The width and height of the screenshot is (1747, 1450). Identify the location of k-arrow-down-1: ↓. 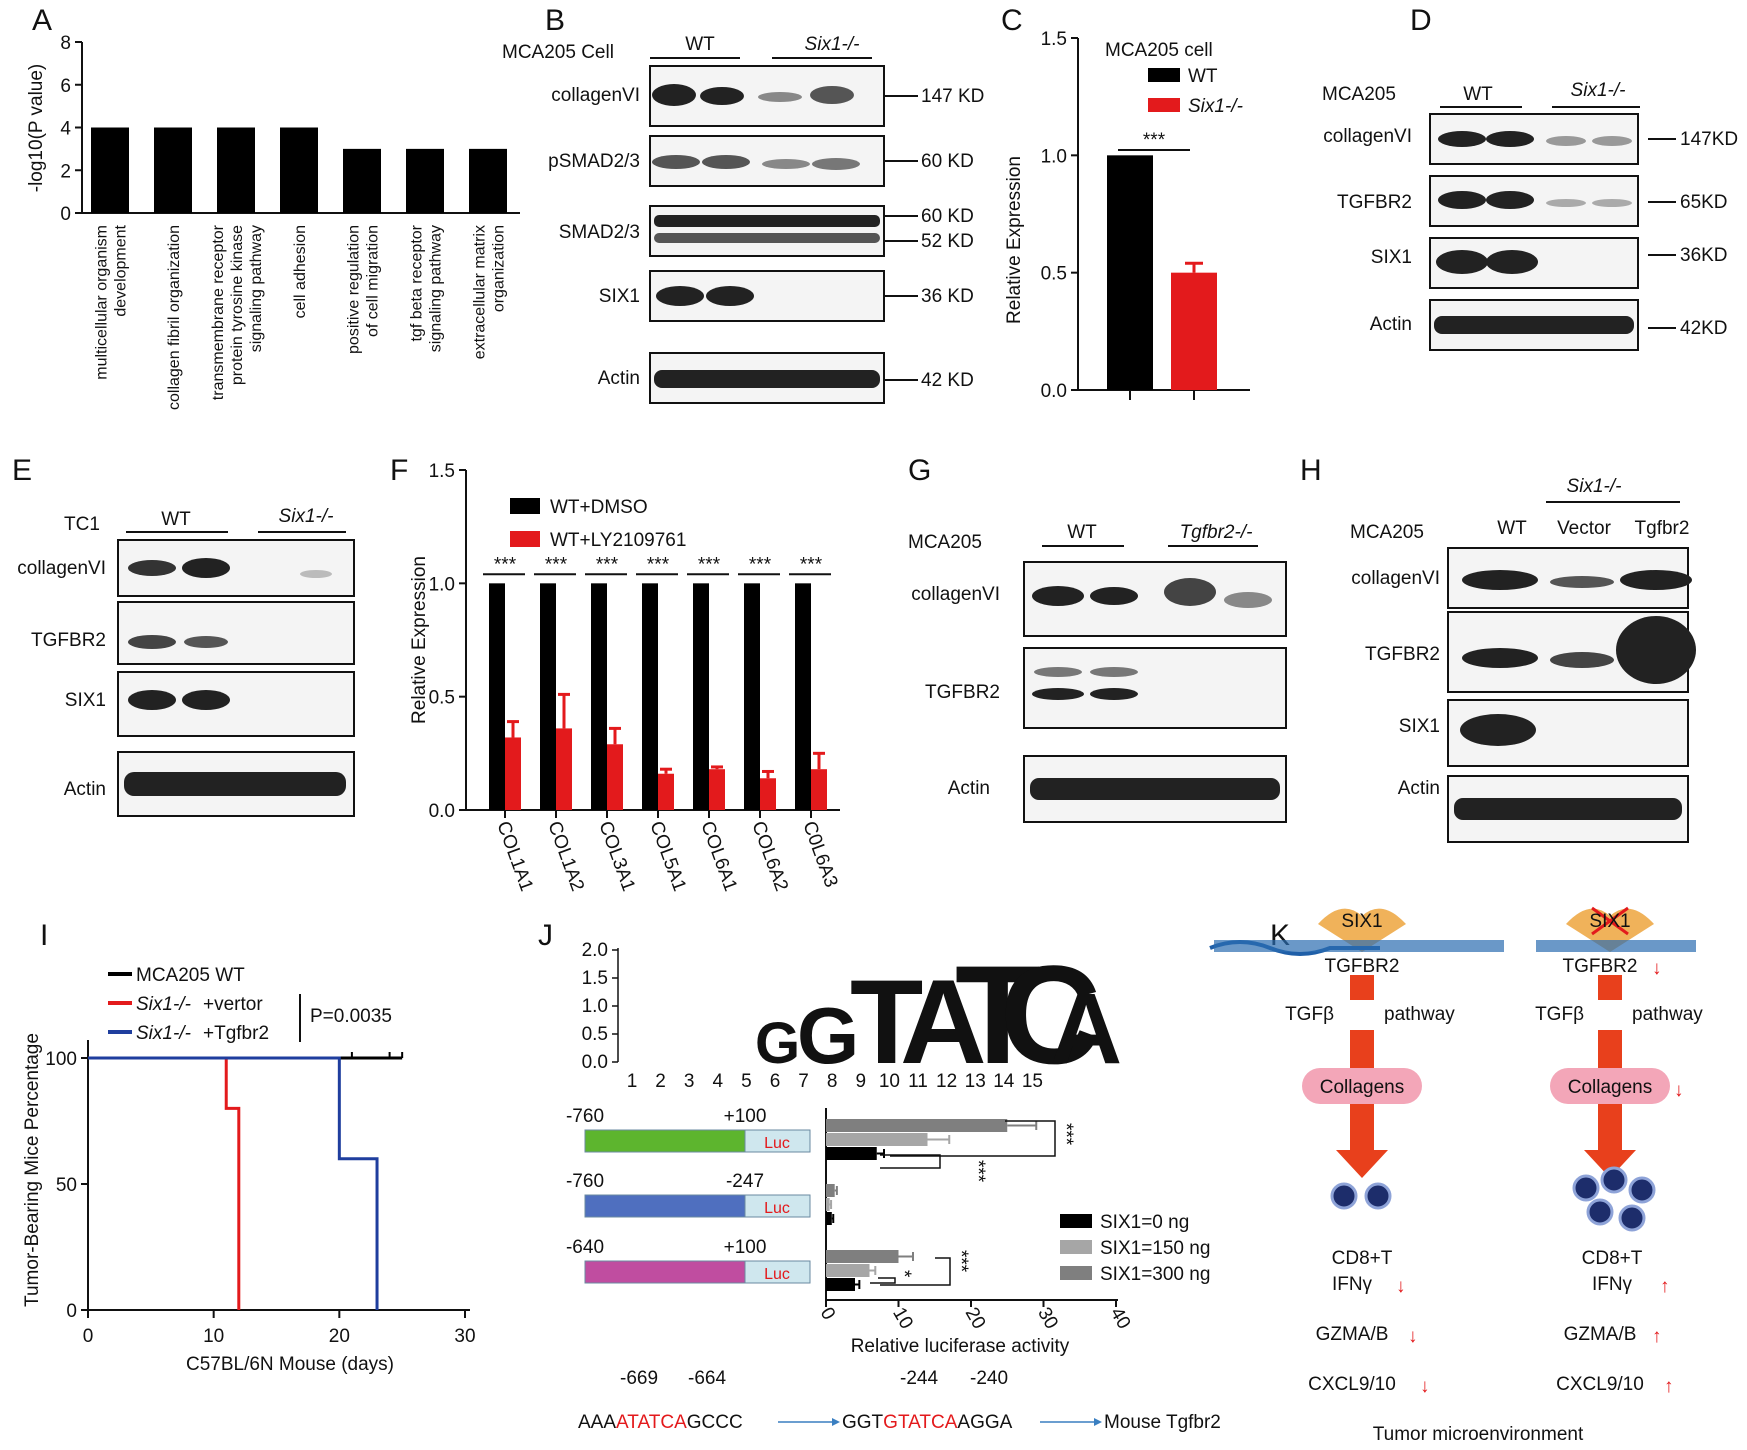
(1401, 1286).